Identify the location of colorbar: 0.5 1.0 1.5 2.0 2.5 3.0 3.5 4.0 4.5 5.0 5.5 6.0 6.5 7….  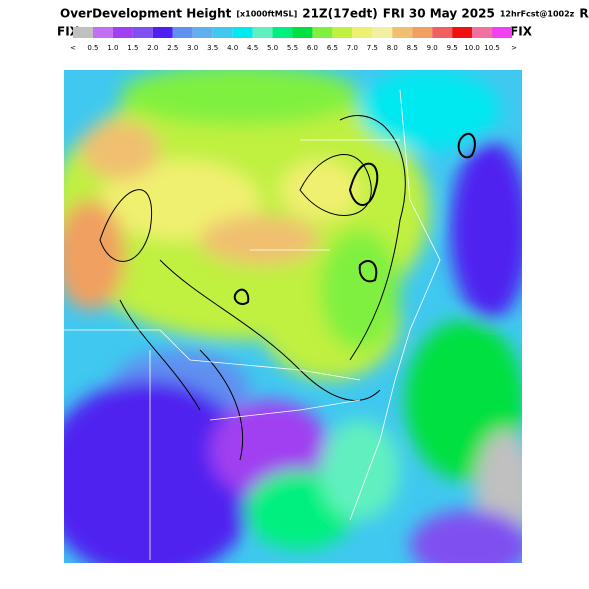
(292, 39).